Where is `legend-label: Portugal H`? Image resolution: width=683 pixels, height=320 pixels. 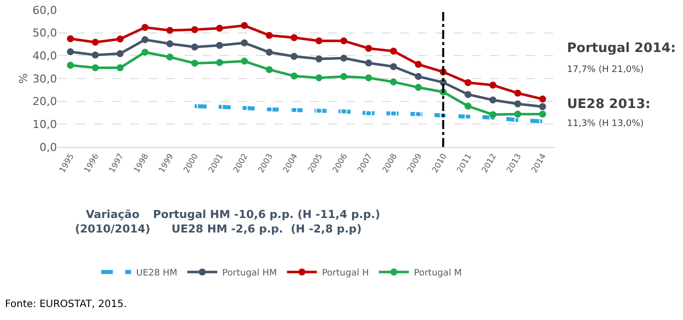 legend-label: Portugal H is located at coordinates (345, 273).